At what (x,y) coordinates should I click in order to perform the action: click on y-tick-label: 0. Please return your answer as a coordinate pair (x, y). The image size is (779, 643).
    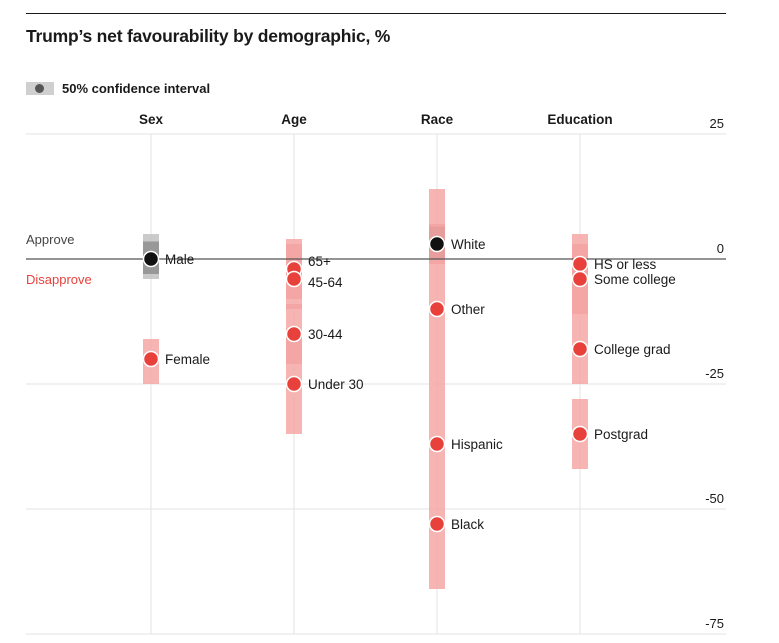
    Looking at the image, I should click on (720, 248).